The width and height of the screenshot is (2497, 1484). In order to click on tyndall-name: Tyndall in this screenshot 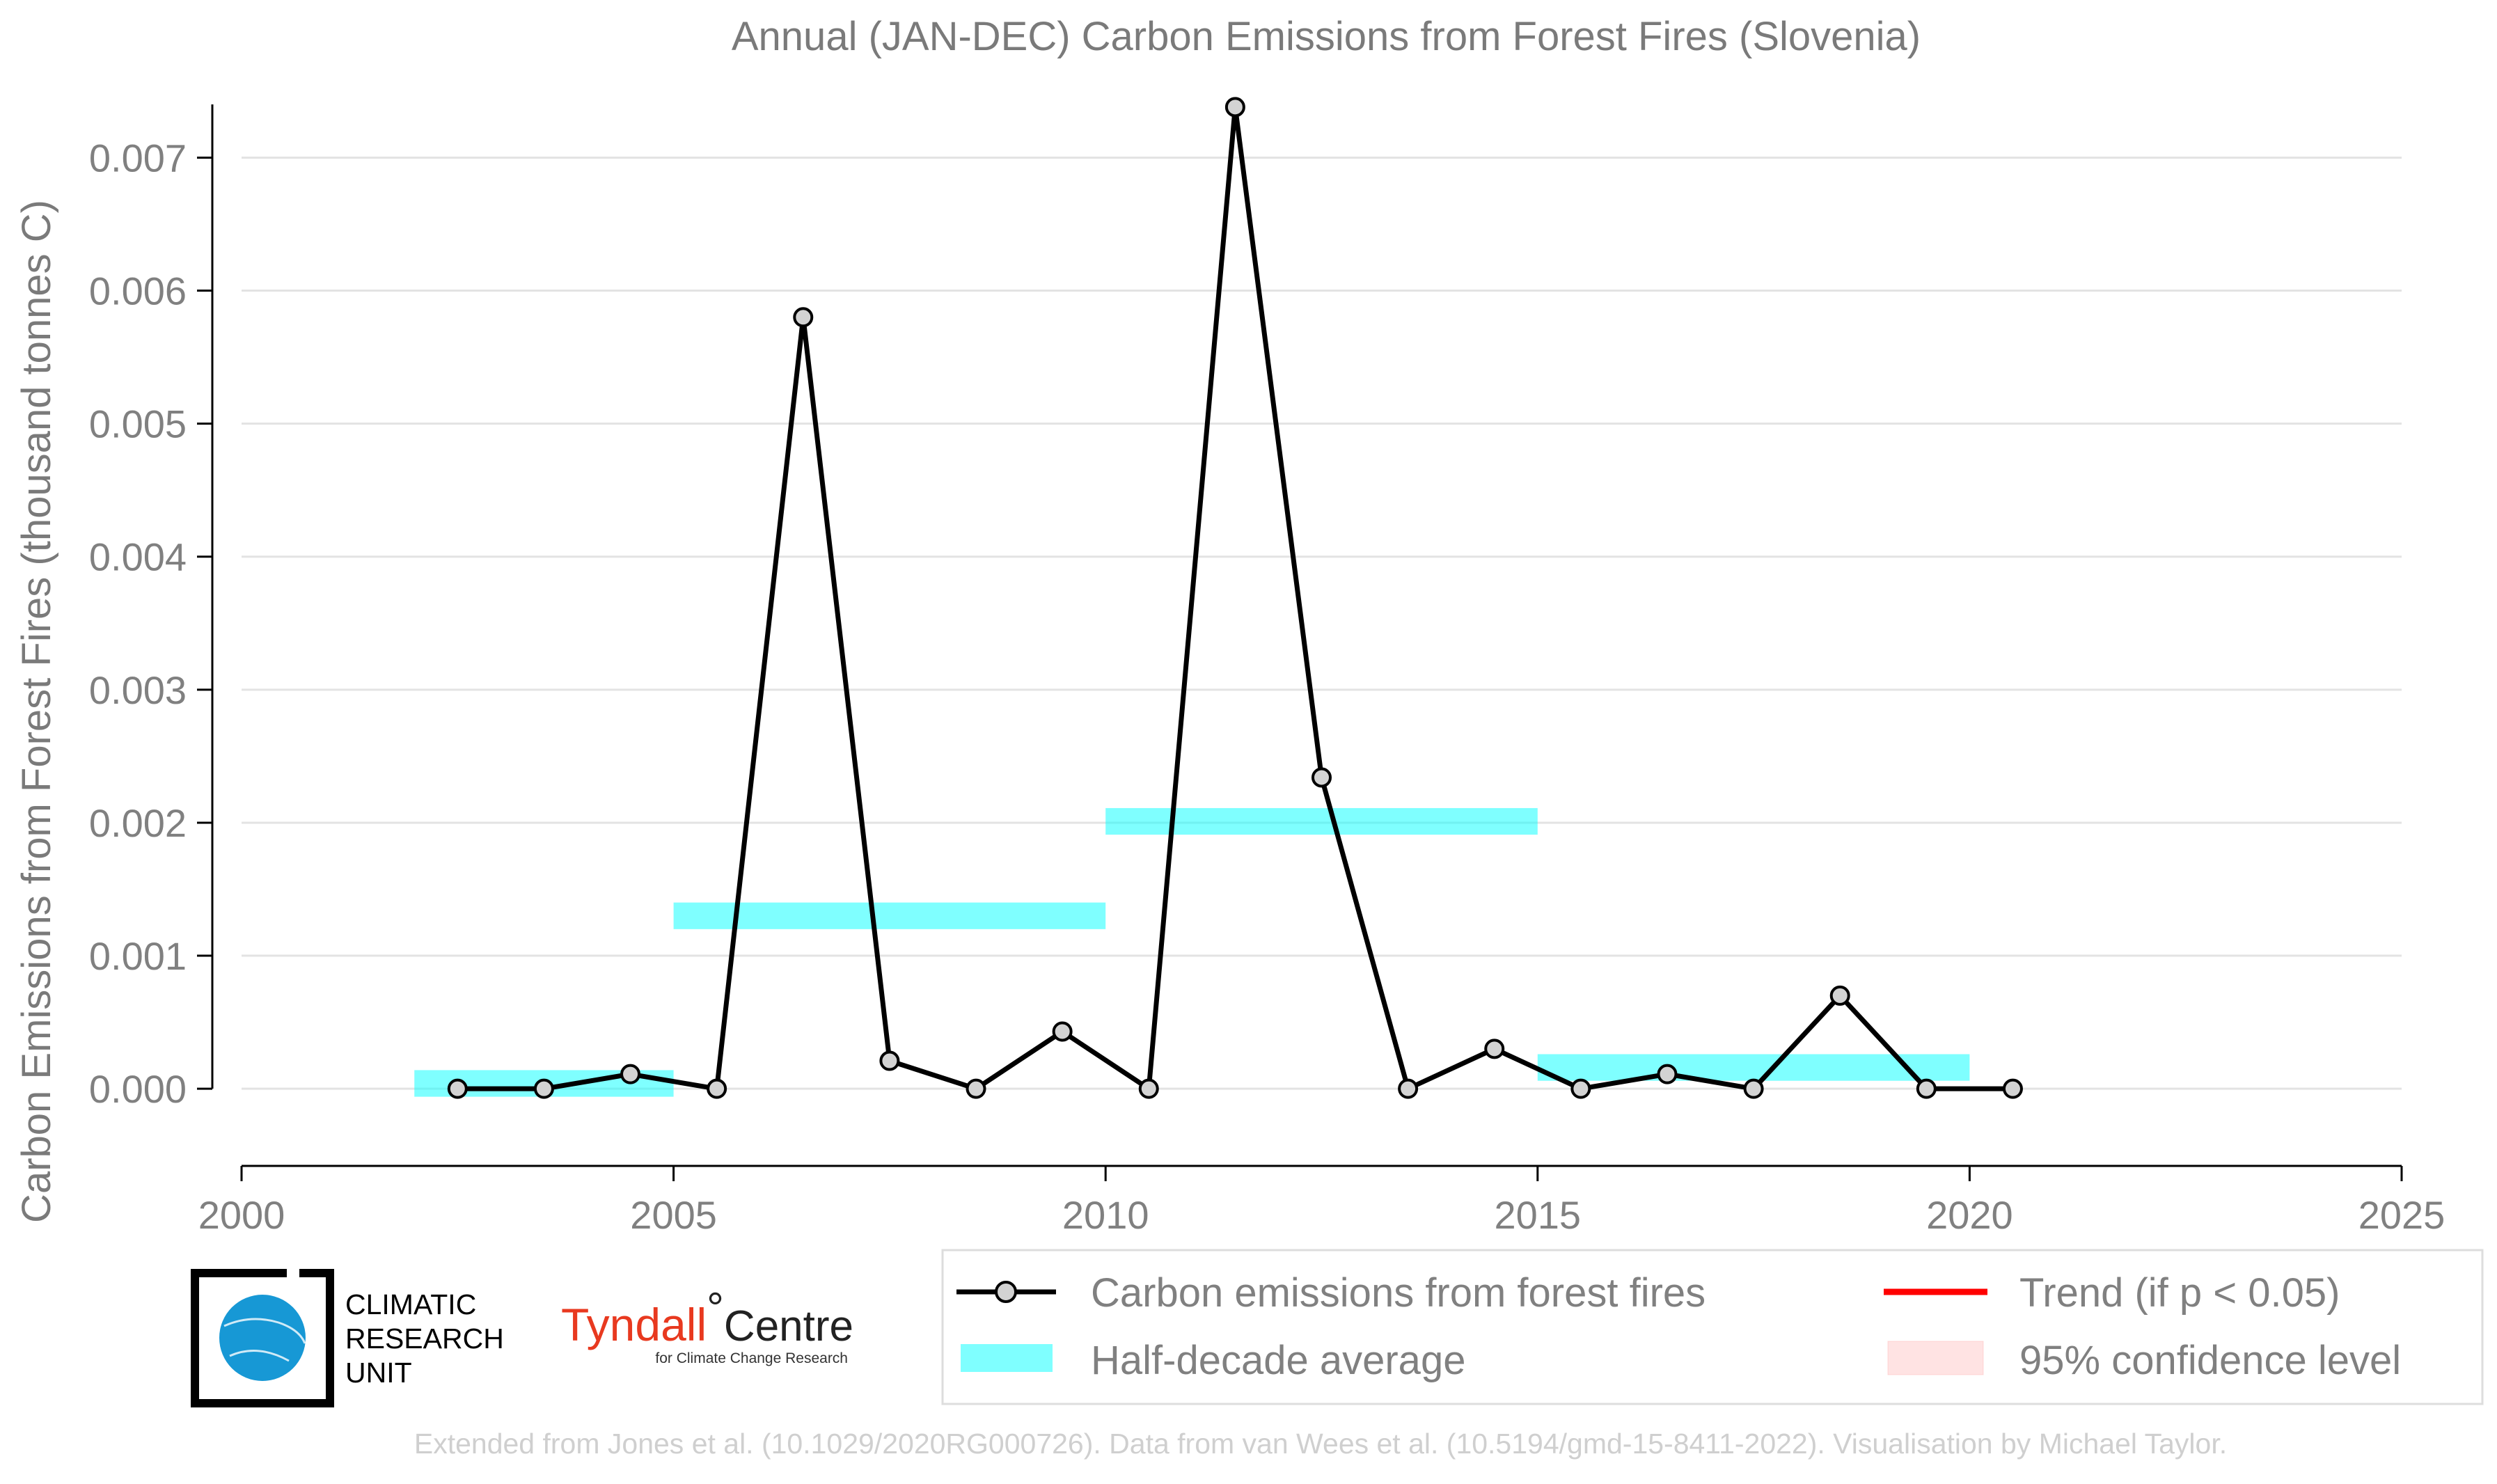, I will do `click(634, 1324)`.